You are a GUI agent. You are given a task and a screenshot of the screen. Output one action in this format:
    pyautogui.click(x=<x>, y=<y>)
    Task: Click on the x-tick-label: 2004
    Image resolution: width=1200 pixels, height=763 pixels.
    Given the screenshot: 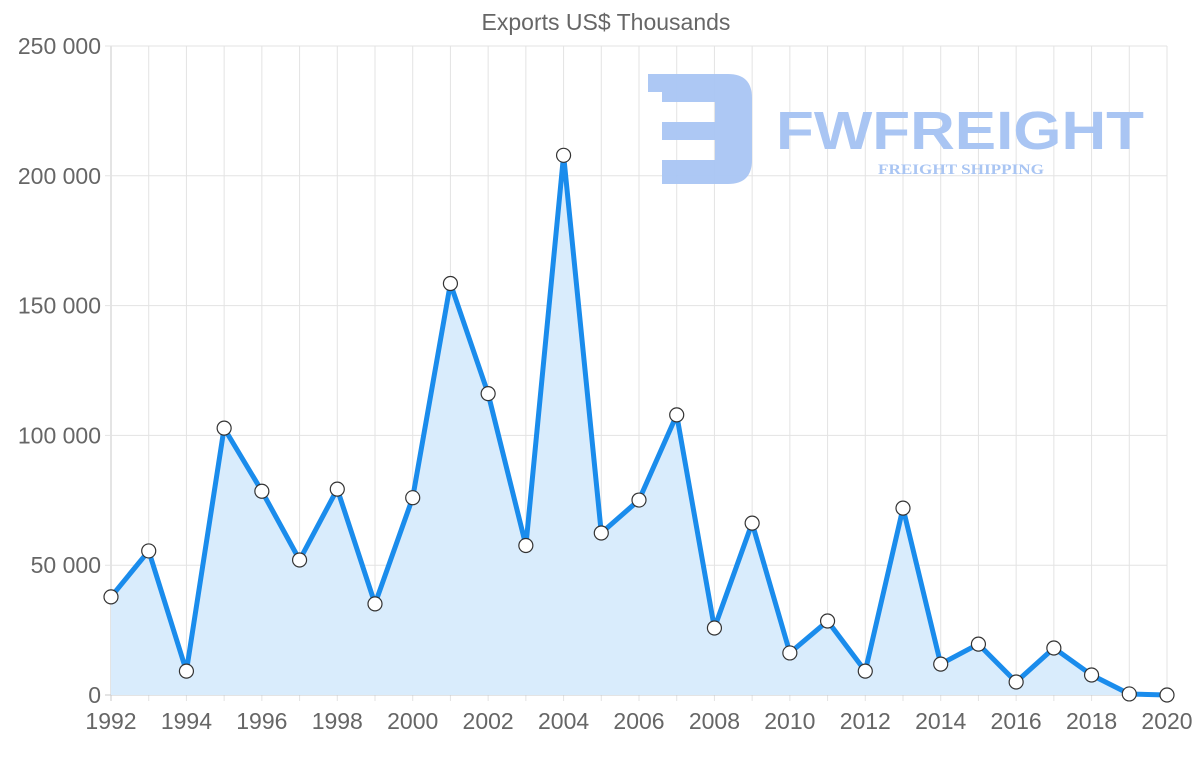 What is the action you would take?
    pyautogui.click(x=563, y=721)
    